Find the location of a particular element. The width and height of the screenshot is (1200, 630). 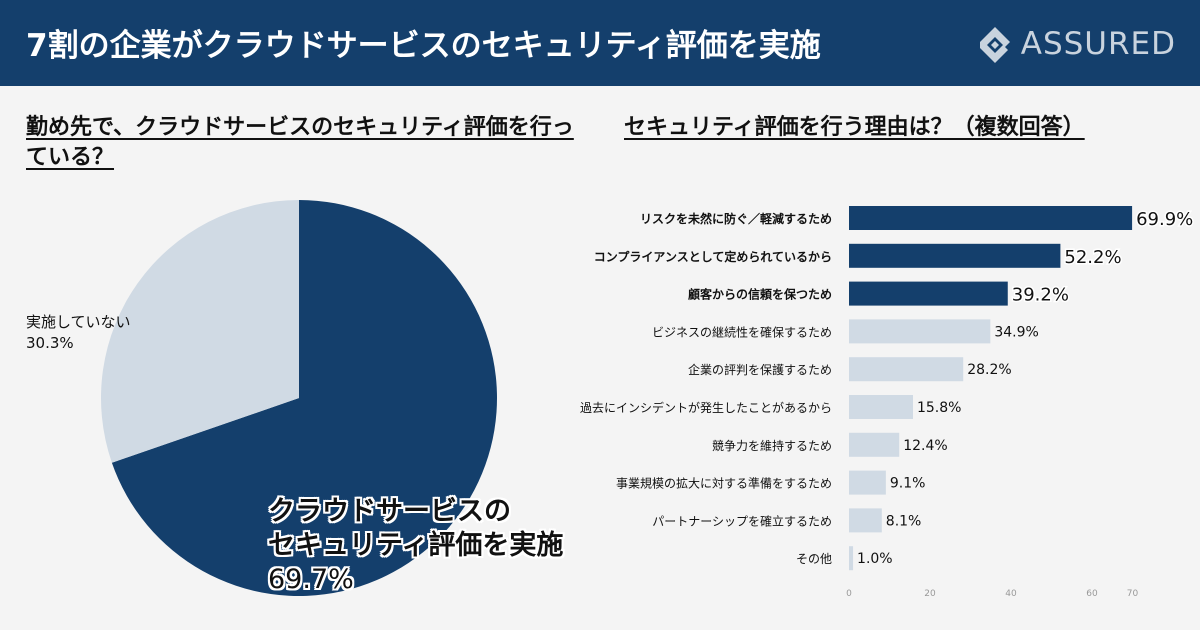

page-title: 7割の企業がクラウドサービスのセキュリティ評価を実施 is located at coordinates (423, 46).